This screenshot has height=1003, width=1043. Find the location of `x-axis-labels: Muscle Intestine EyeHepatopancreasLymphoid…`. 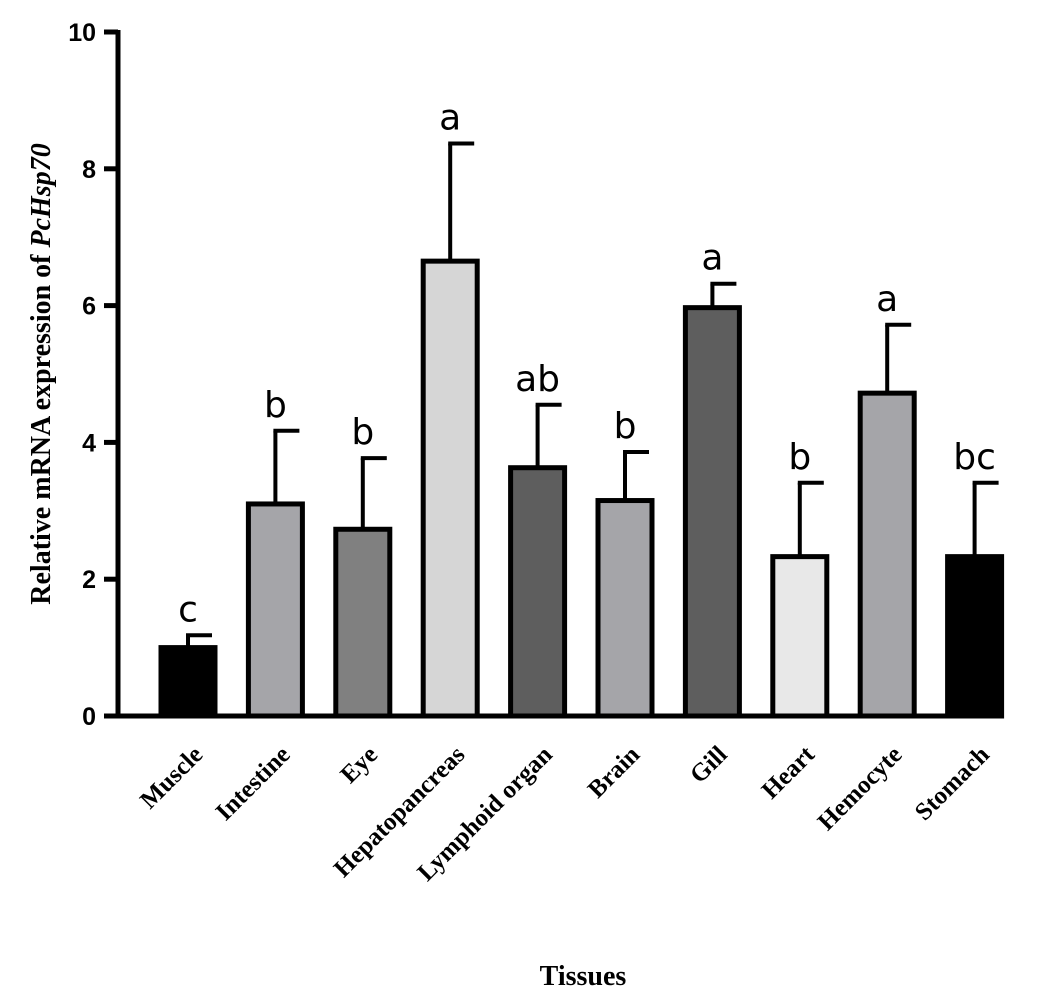

x-axis-labels: Muscle Intestine EyeHepatopancreasLymphoid… is located at coordinates (565, 814).